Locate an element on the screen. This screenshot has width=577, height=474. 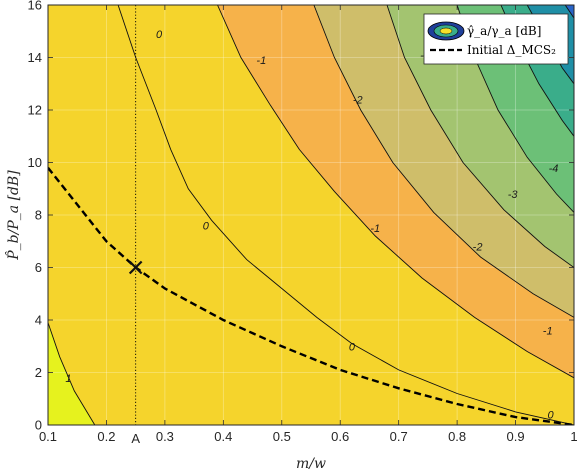
x-tick-label: 0.6 is located at coordinates (340, 436).